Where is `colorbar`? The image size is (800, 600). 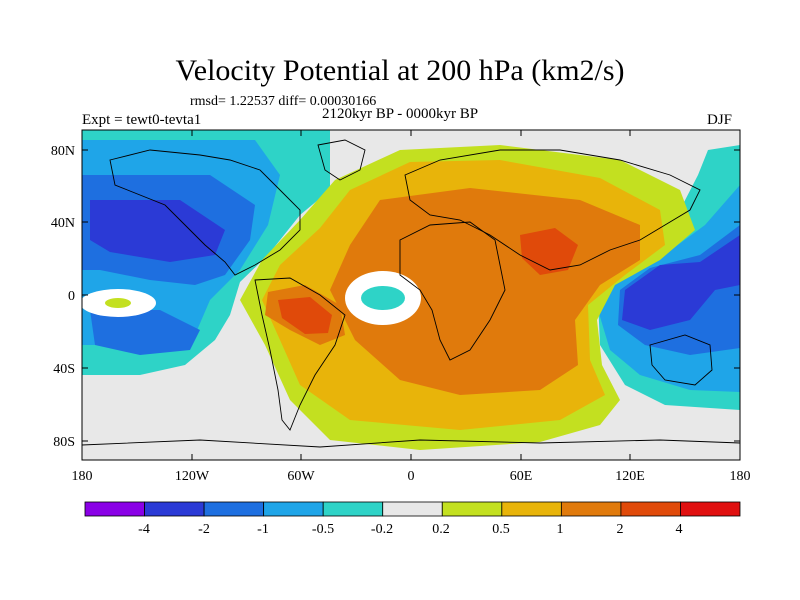 colorbar is located at coordinates (412, 509).